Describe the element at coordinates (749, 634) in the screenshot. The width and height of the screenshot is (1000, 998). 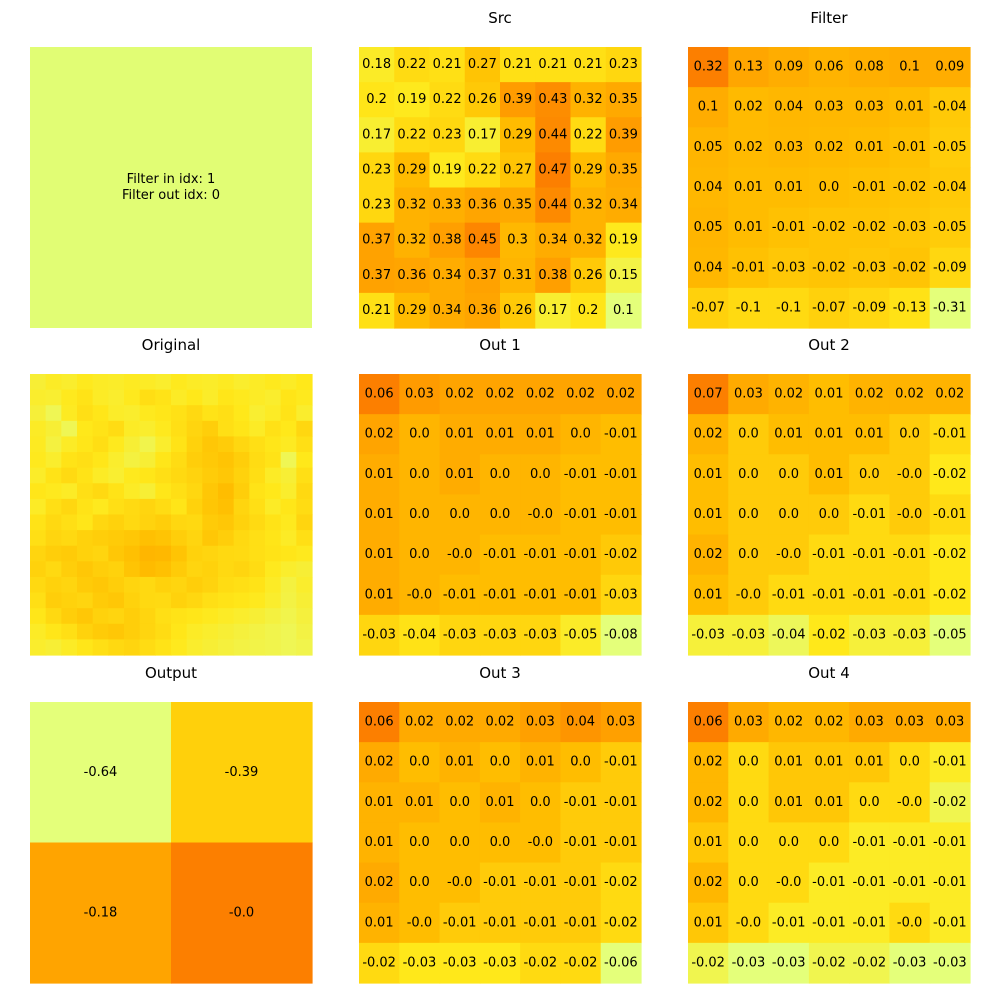
I see `out2-cell-label: -0.03` at that location.